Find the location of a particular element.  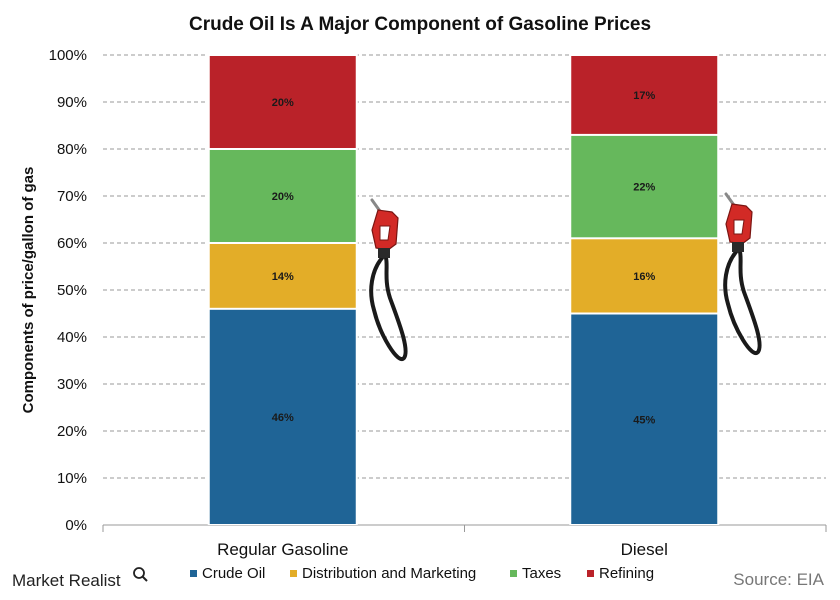

data-label: 46% is located at coordinates (283, 418).